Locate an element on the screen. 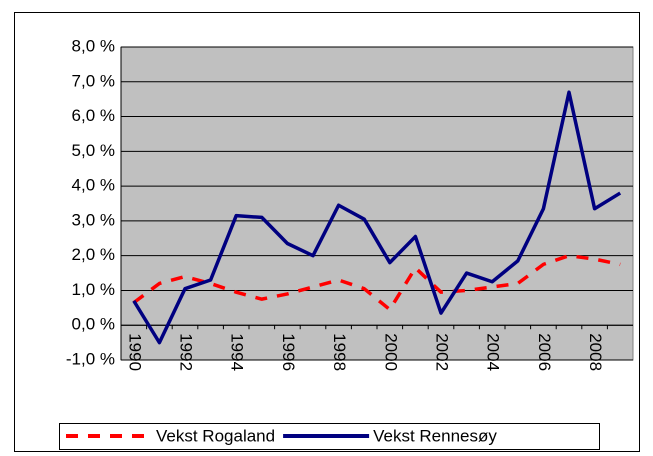 This screenshot has width=653, height=456. y-tick-label: -1,0 % is located at coordinates (90, 358).